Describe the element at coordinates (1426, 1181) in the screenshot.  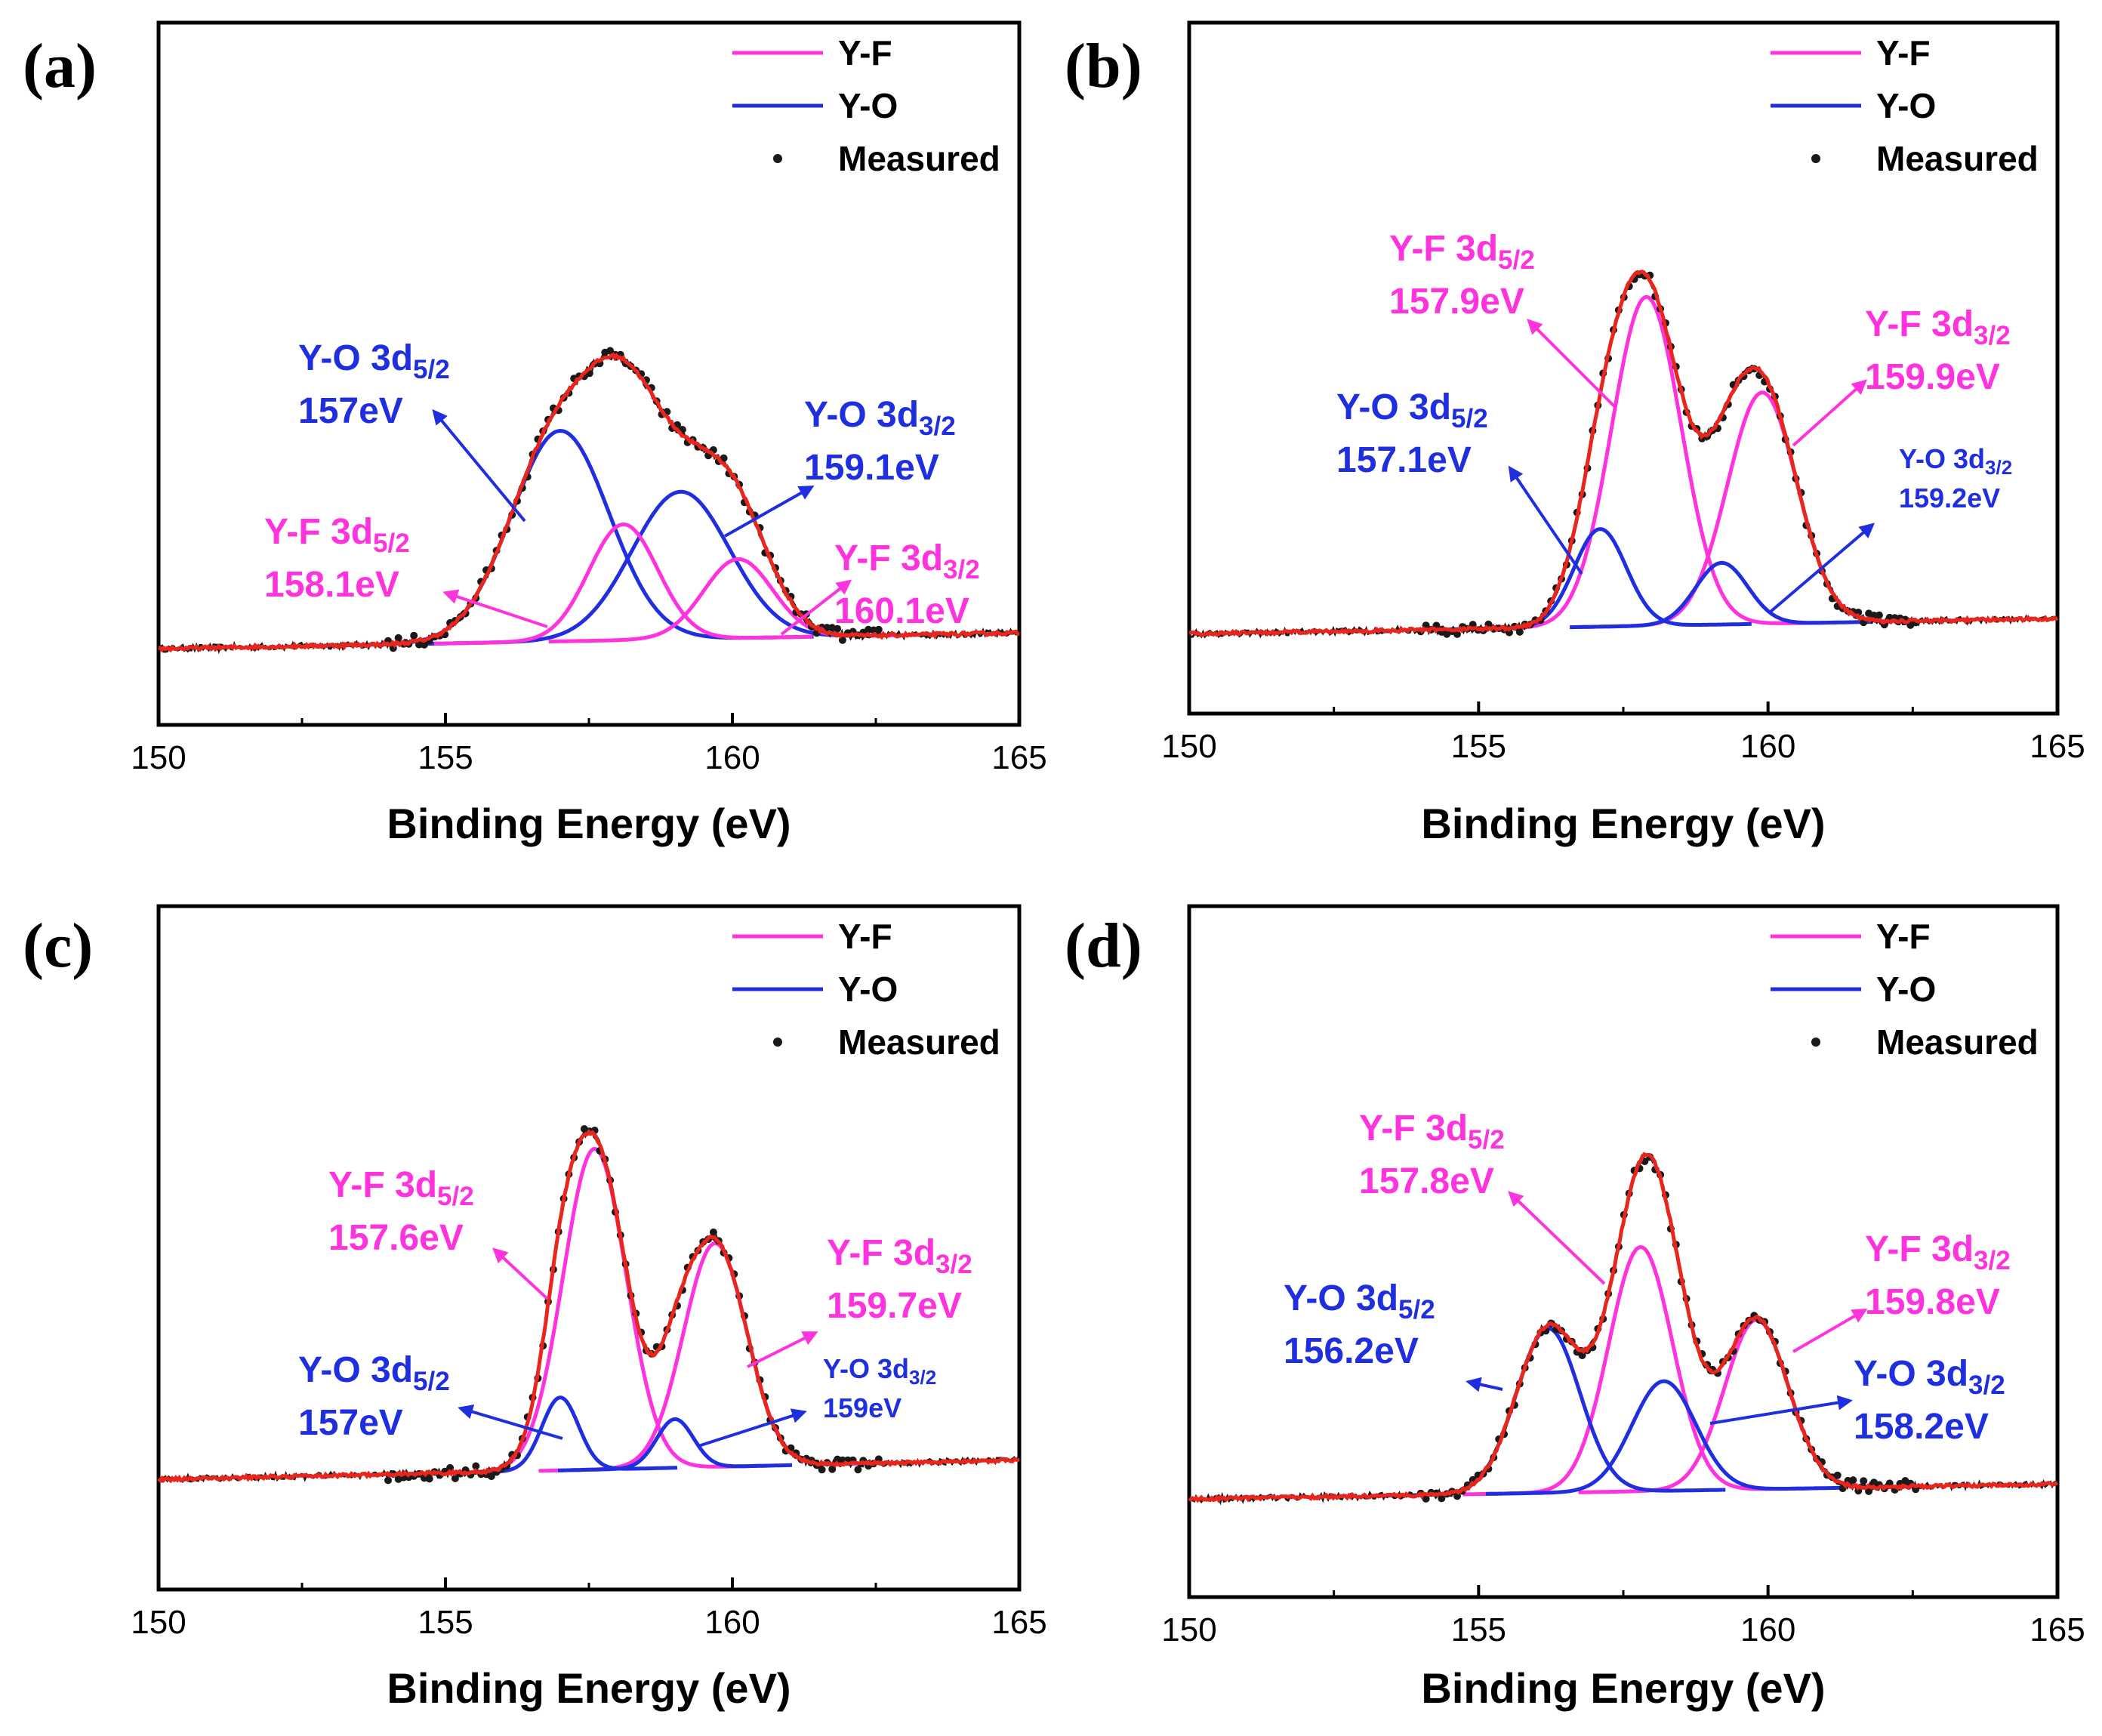
I see `annotation-value: 157.8eV` at that location.